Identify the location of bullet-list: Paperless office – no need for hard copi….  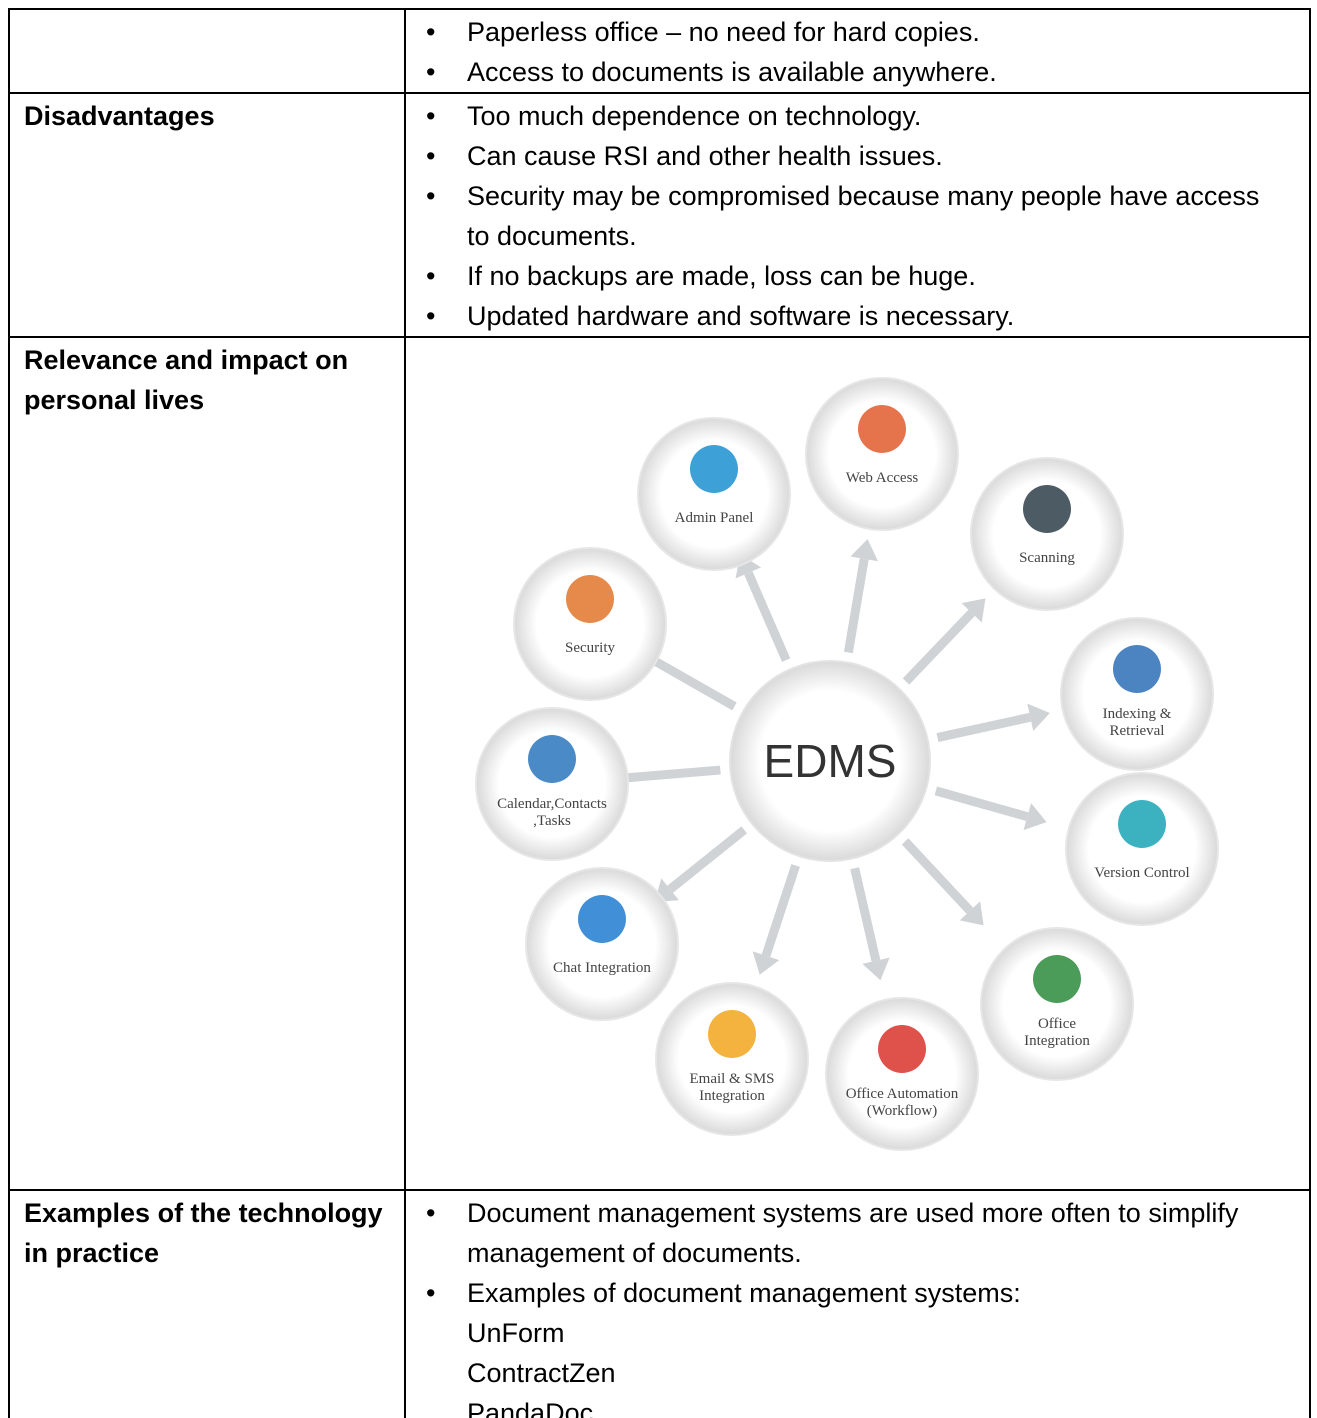
(857, 52).